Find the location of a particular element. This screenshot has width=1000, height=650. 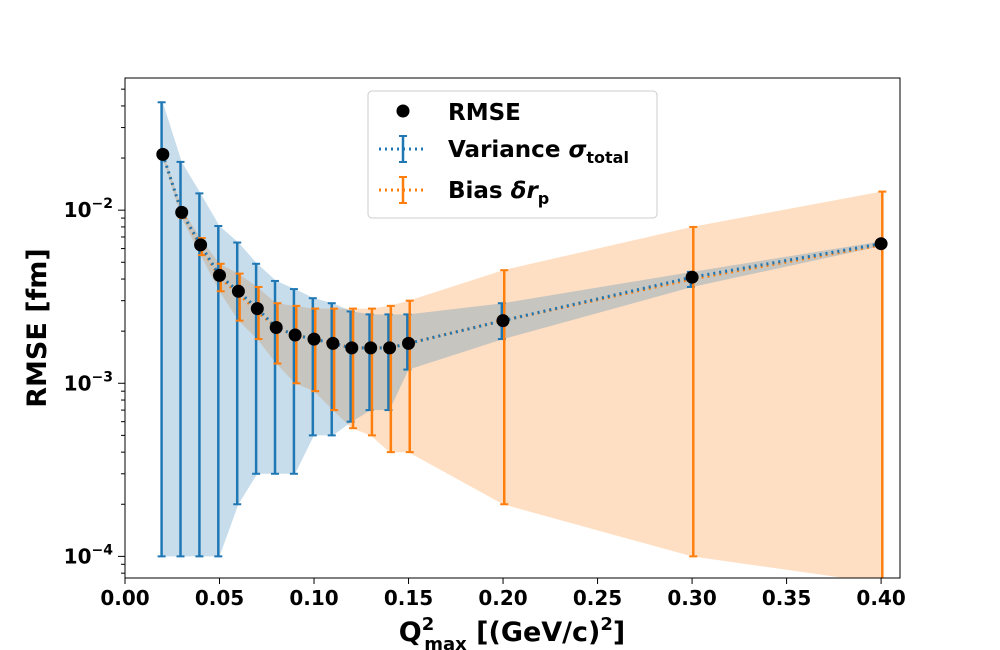

x-tick-label: 0.05 is located at coordinates (219, 598).